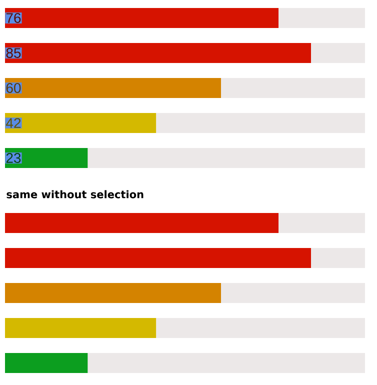 Image resolution: width=377 pixels, height=385 pixels. I want to click on data-label: 85, so click(13, 53).